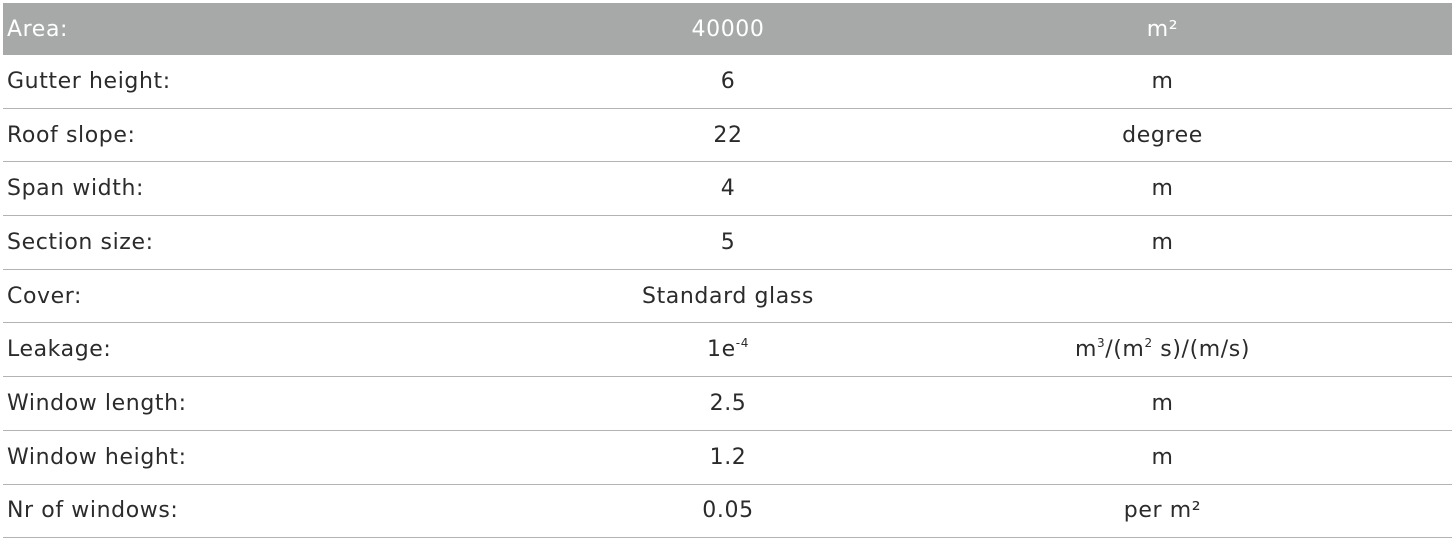 Image resolution: width=1452 pixels, height=540 pixels. I want to click on row-label: Roof slope:, so click(71, 135).